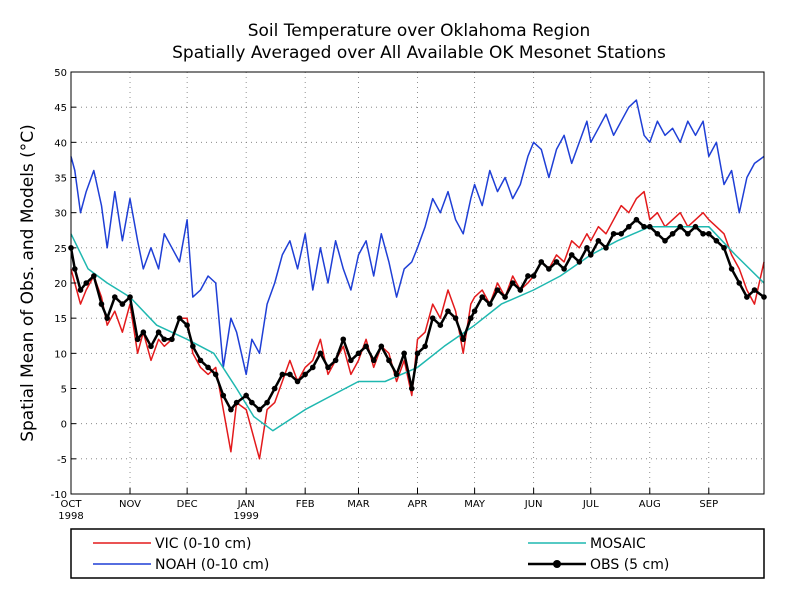 The image size is (800, 600). Describe the element at coordinates (418, 504) in the screenshot. I see `x-tick-label: APR` at that location.